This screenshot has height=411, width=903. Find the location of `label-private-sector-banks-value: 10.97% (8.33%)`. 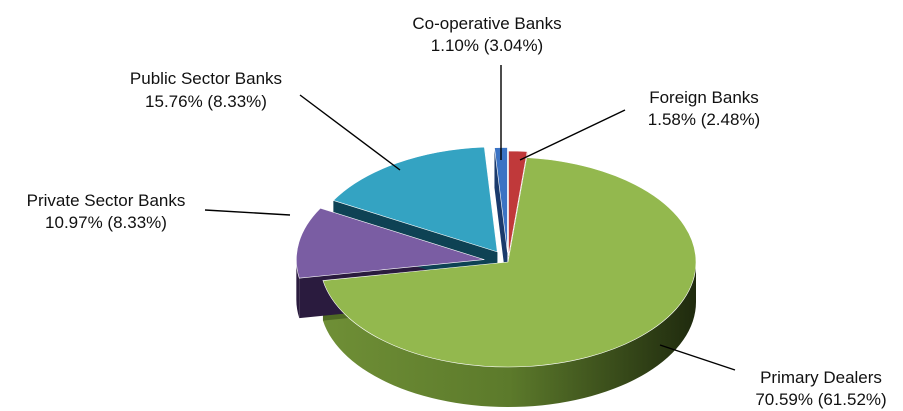

label-private-sector-banks-value: 10.97% (8.33%) is located at coordinates (106, 222).